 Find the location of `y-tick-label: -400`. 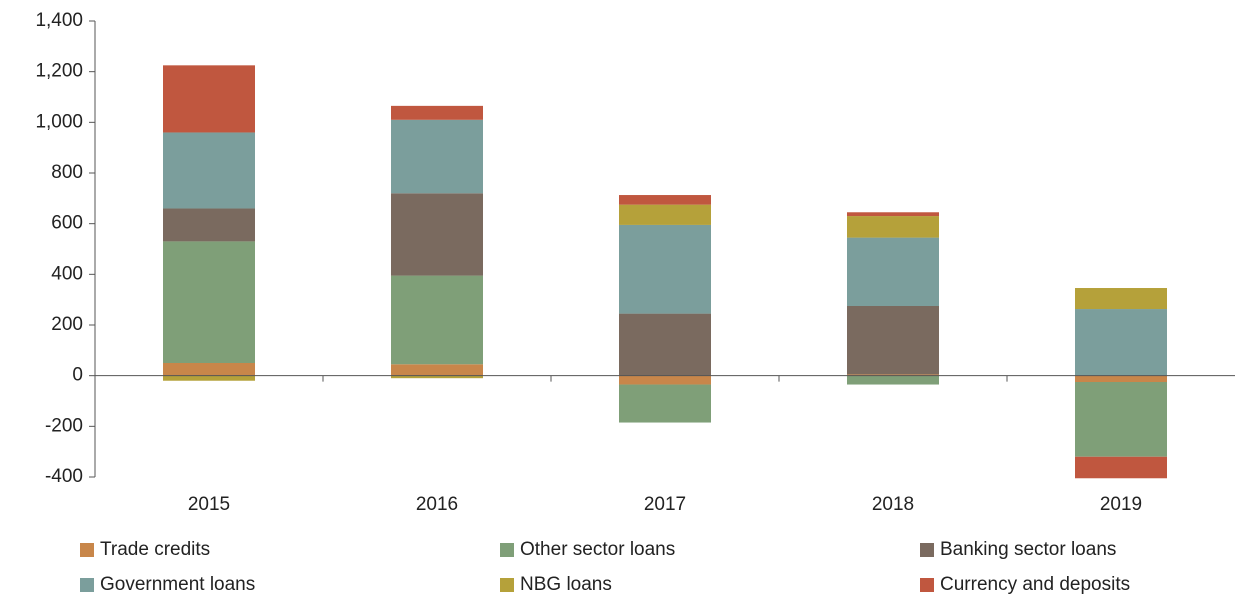

y-tick-label: -400 is located at coordinates (64, 476).